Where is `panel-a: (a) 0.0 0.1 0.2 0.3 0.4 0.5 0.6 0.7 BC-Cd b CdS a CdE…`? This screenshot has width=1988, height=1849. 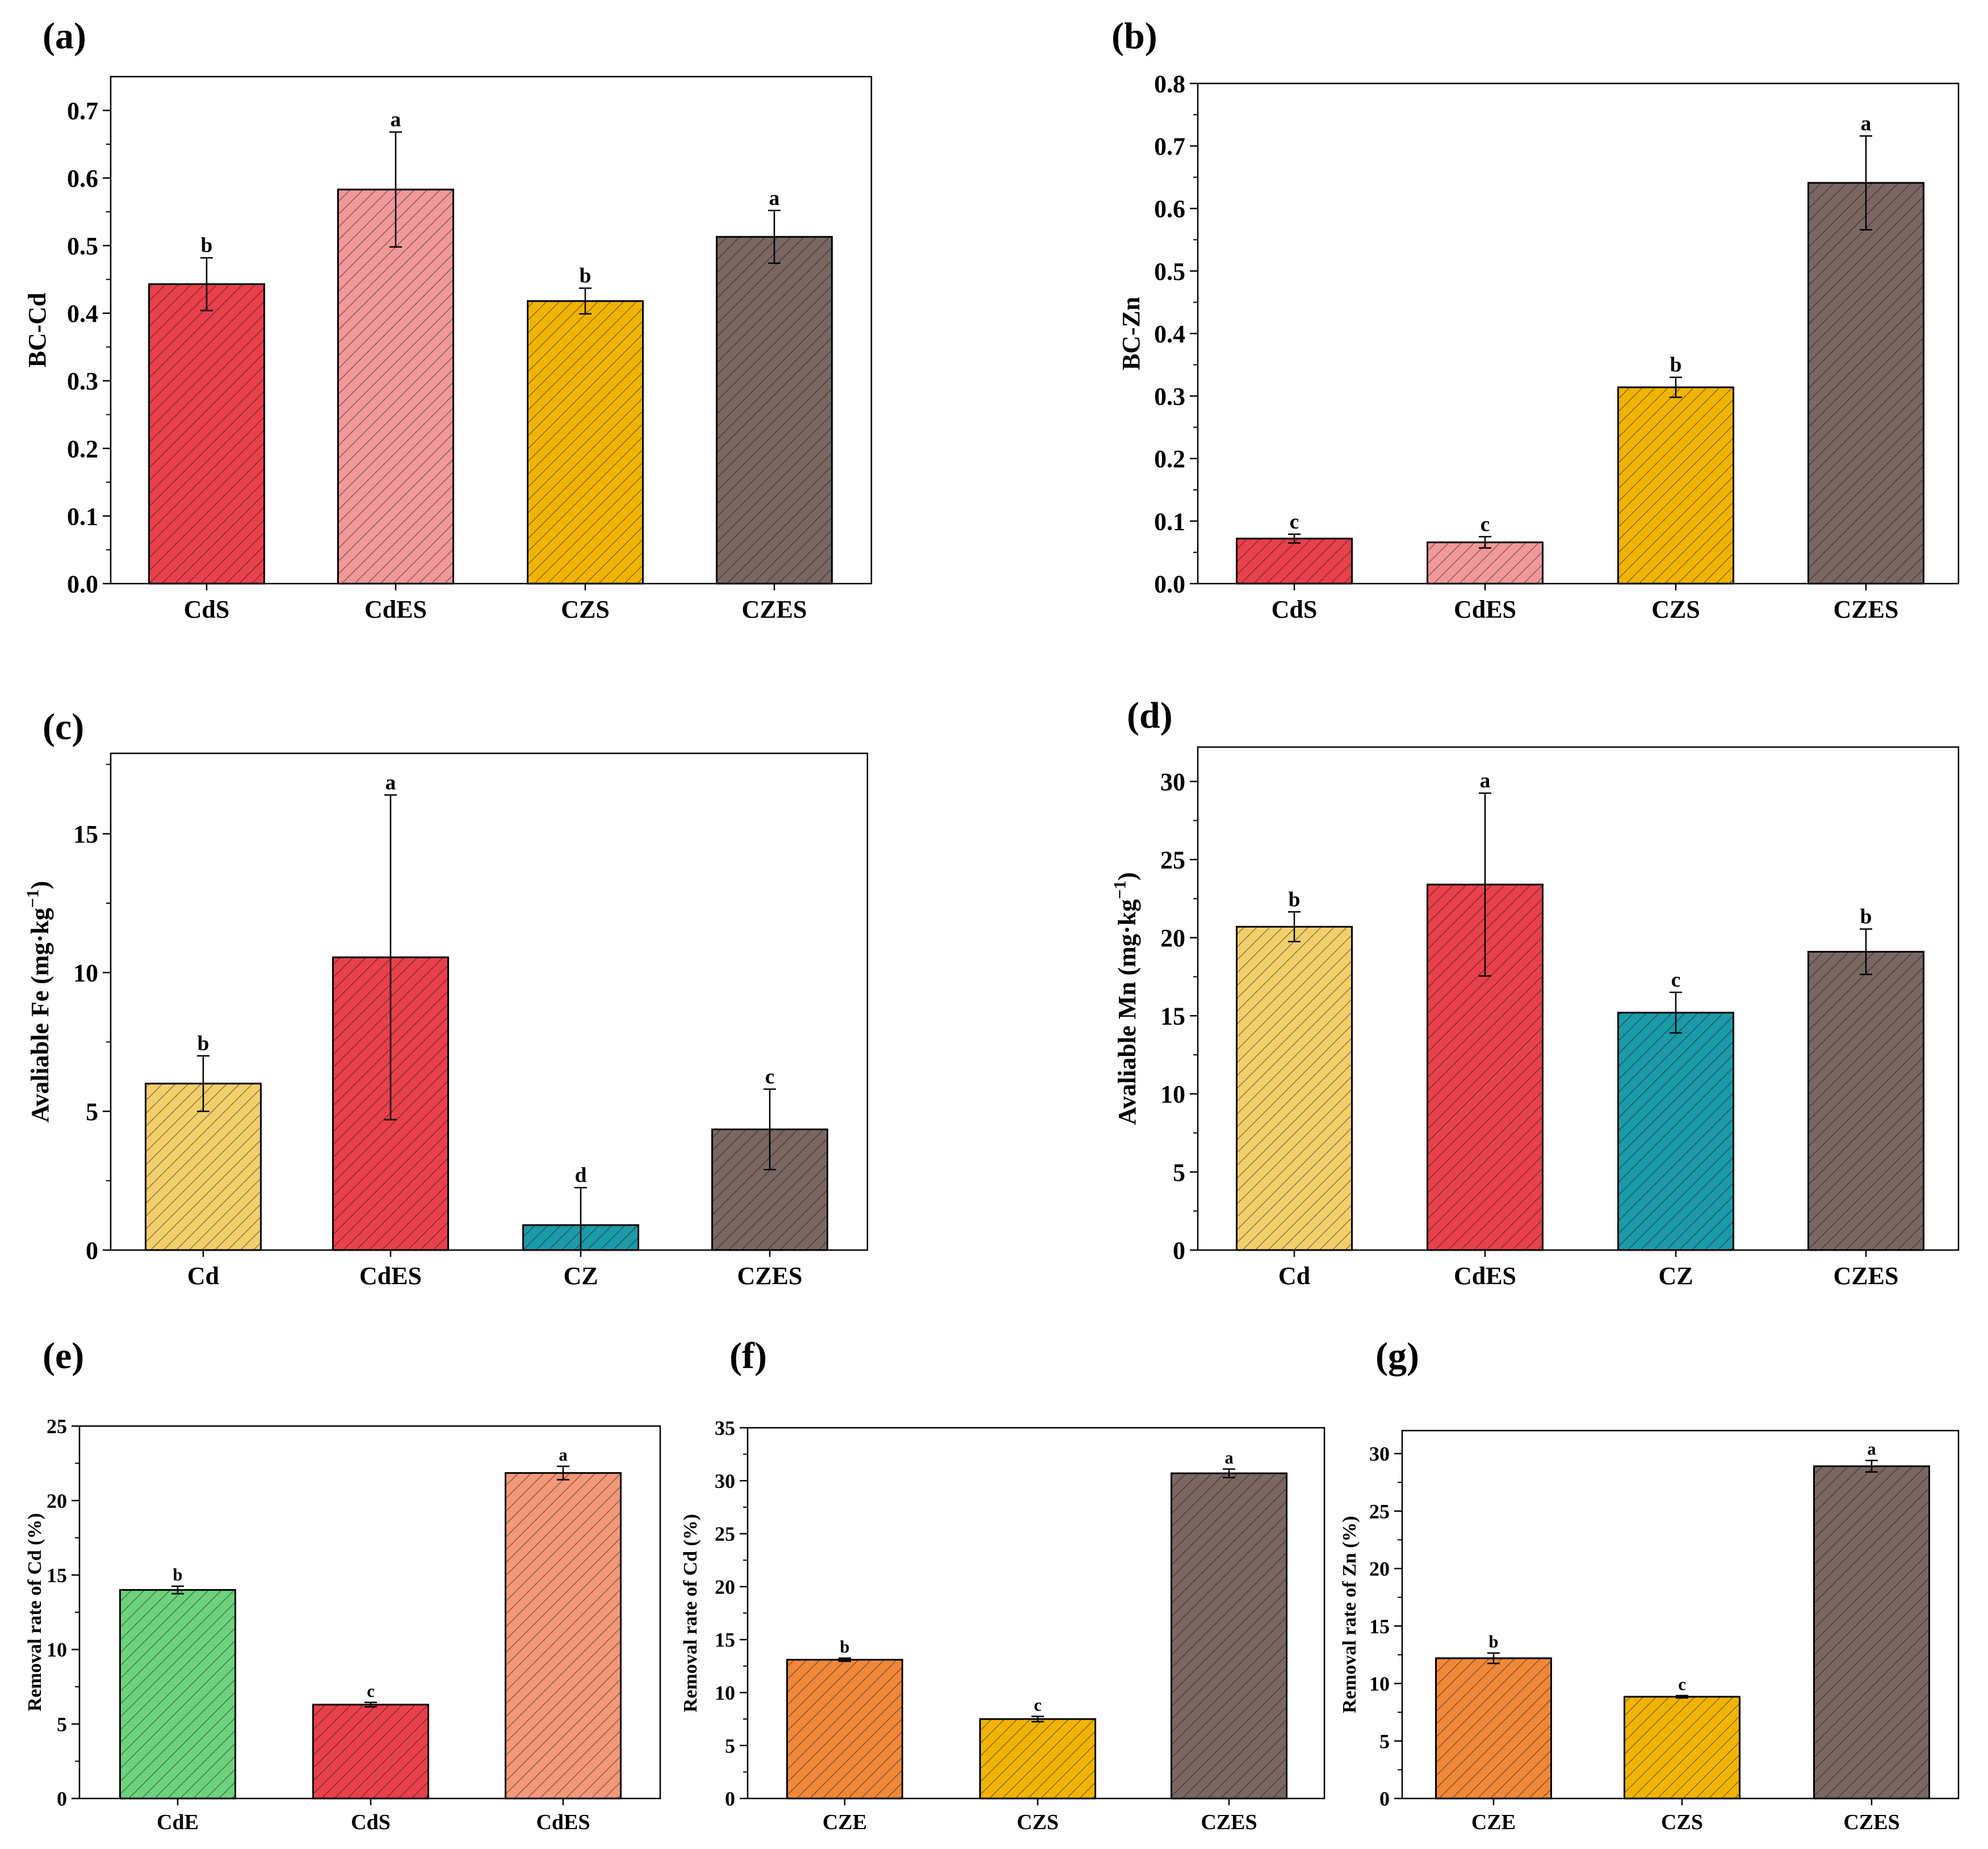
panel-a: (a) 0.0 0.1 0.2 0.3 0.4 0.5 0.6 0.7 BC-Cd b CdS a CdE… is located at coordinates (448, 319).